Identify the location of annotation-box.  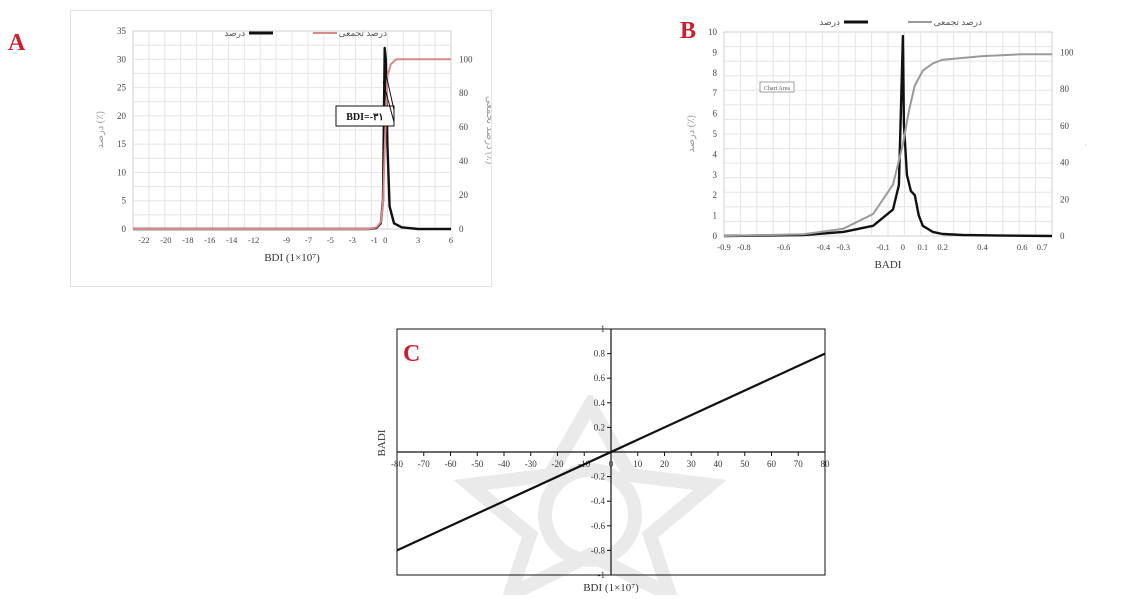
(365, 116).